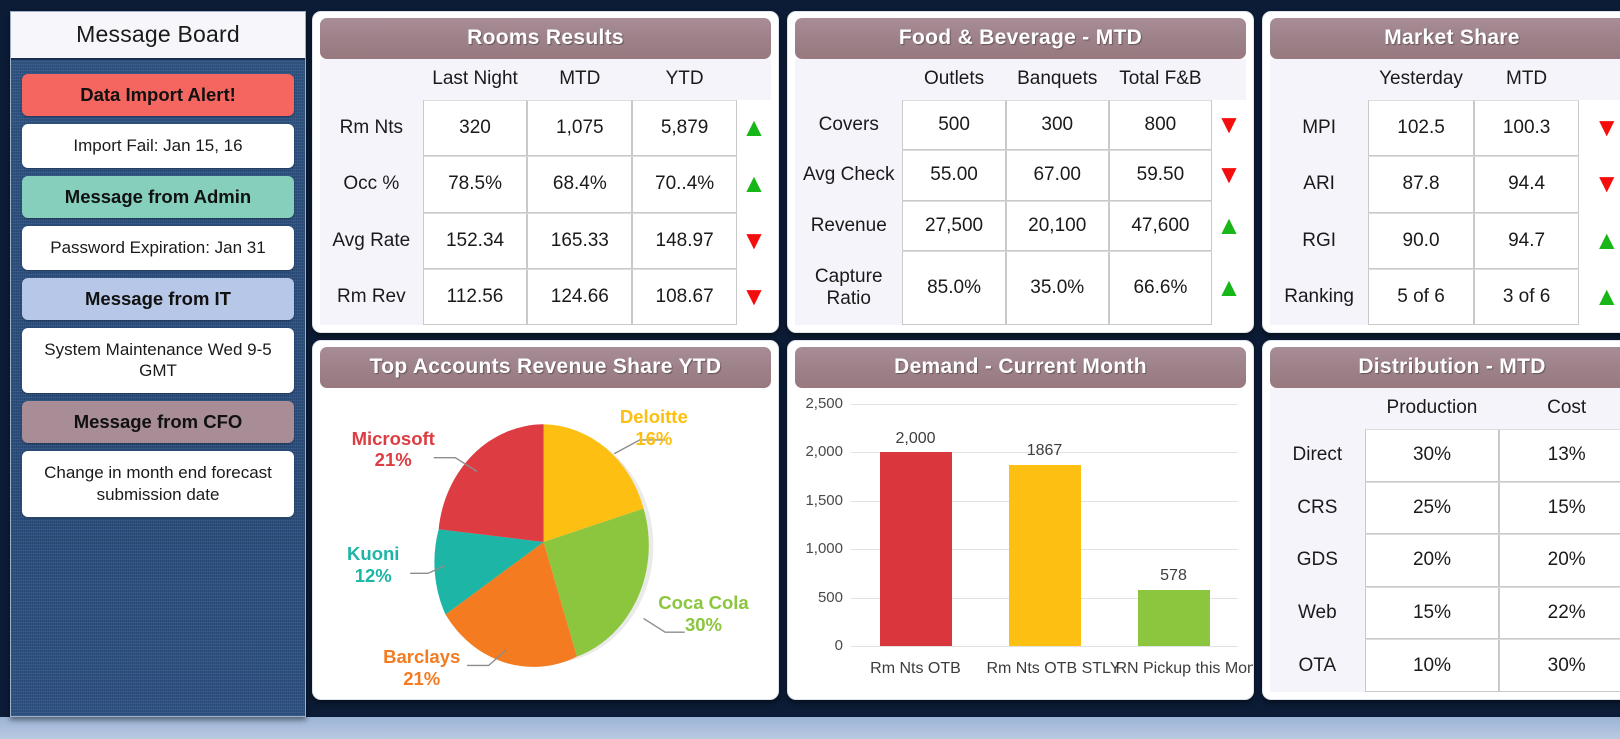  Describe the element at coordinates (1160, 287) in the screenshot. I see `fb-cell-3-2: 66.6%` at that location.